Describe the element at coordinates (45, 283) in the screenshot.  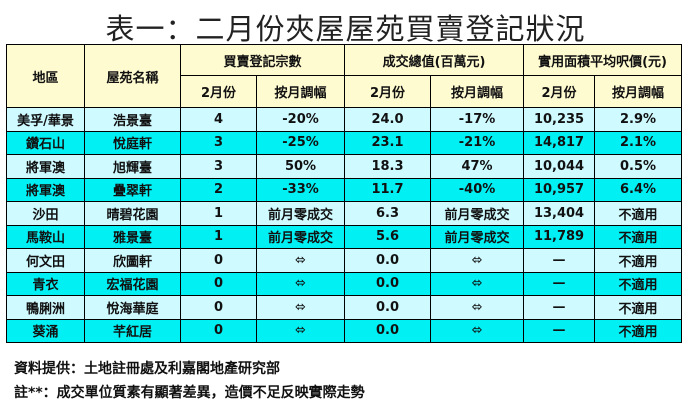
I see `cell-district: 青衣` at that location.